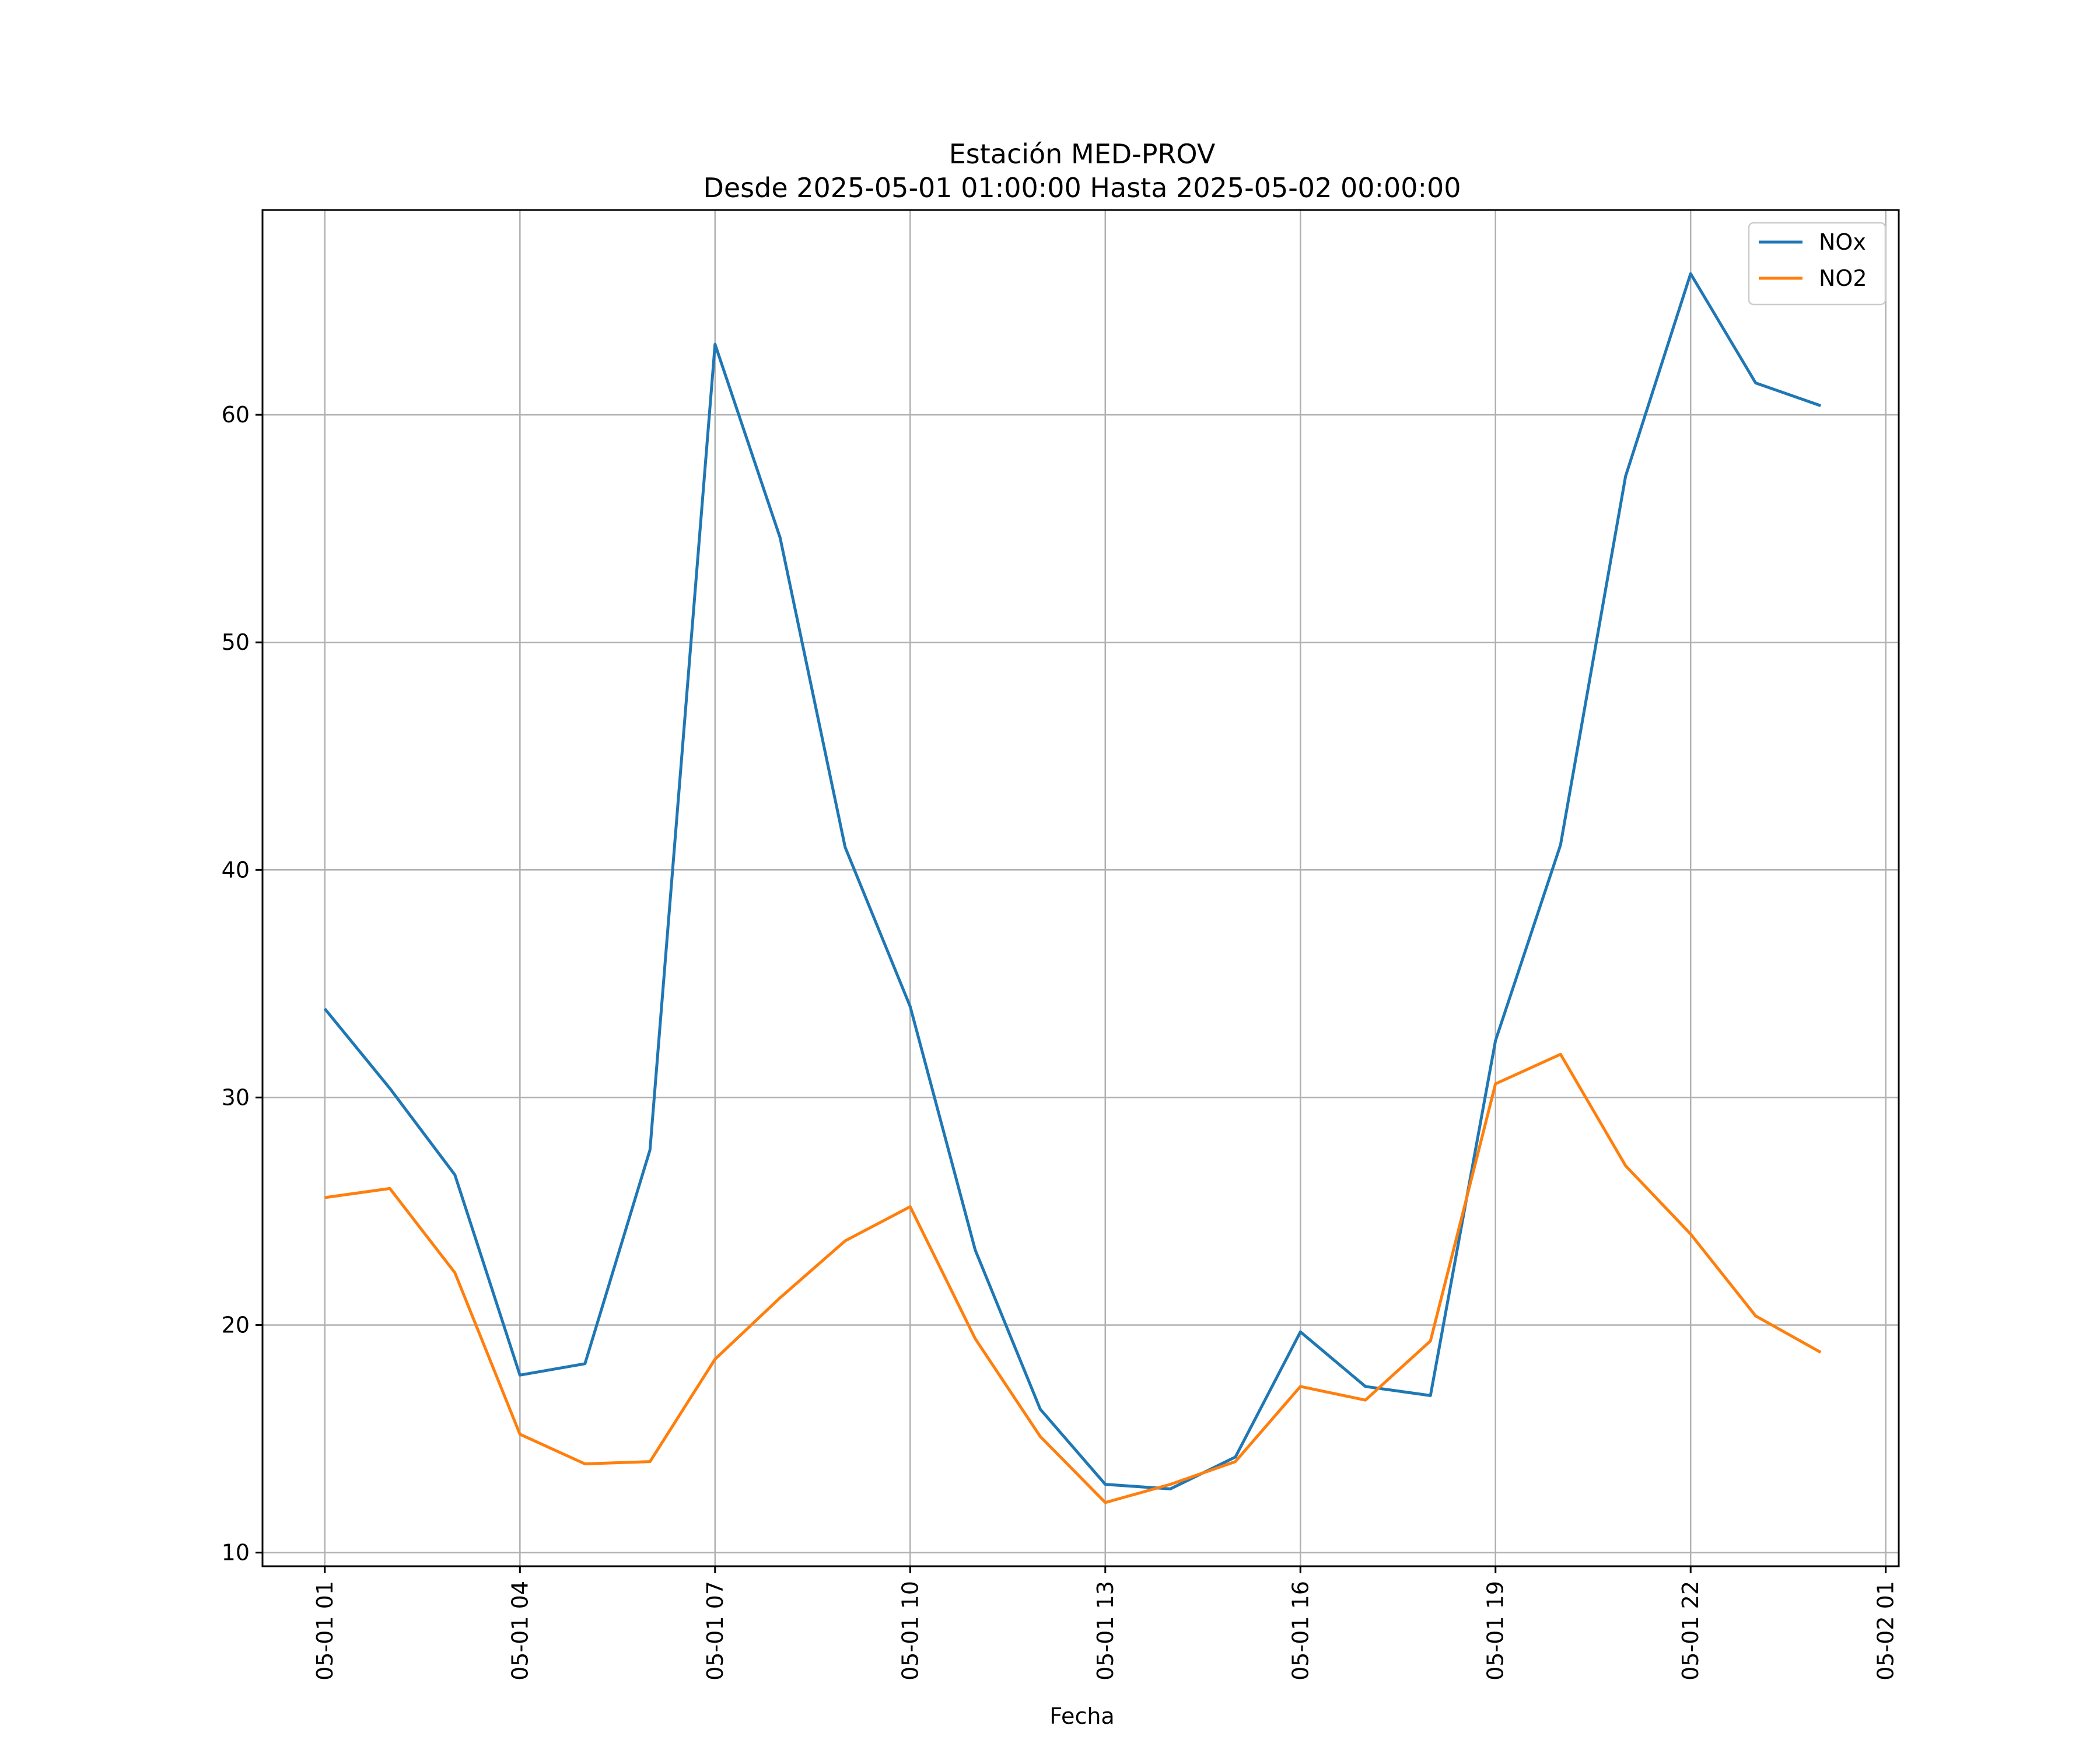 Image resolution: width=2100 pixels, height=1750 pixels. Describe the element at coordinates (520, 1631) in the screenshot. I see `x-tick-label: 05-01 04` at that location.